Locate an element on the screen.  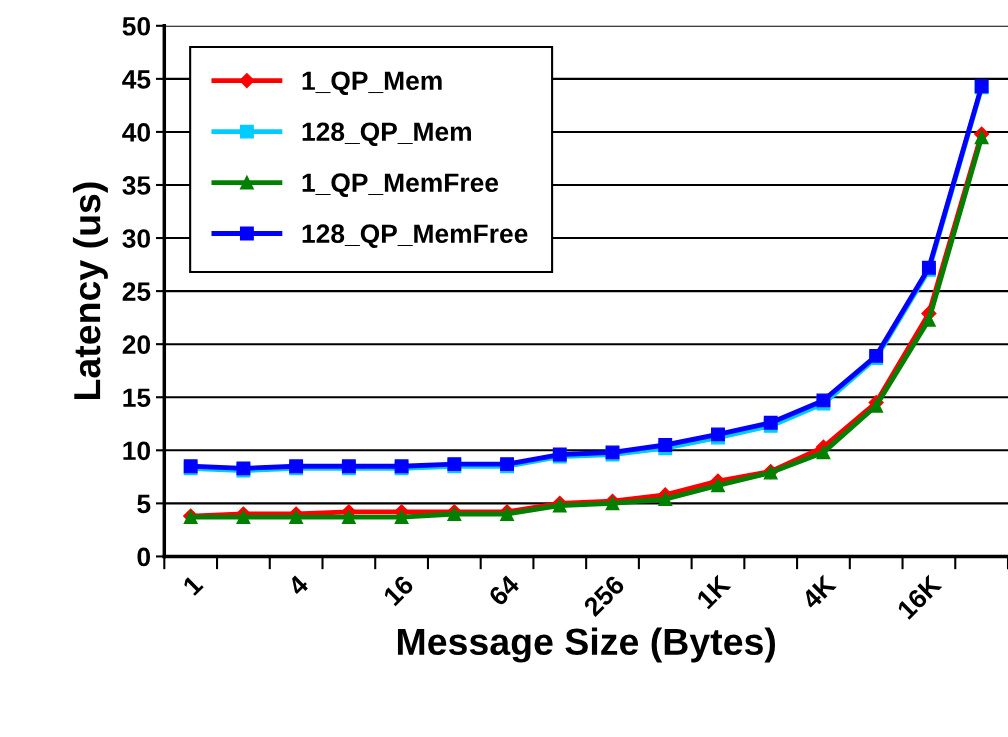
legend-label: 128_QP_MemFree is located at coordinates (415, 236).